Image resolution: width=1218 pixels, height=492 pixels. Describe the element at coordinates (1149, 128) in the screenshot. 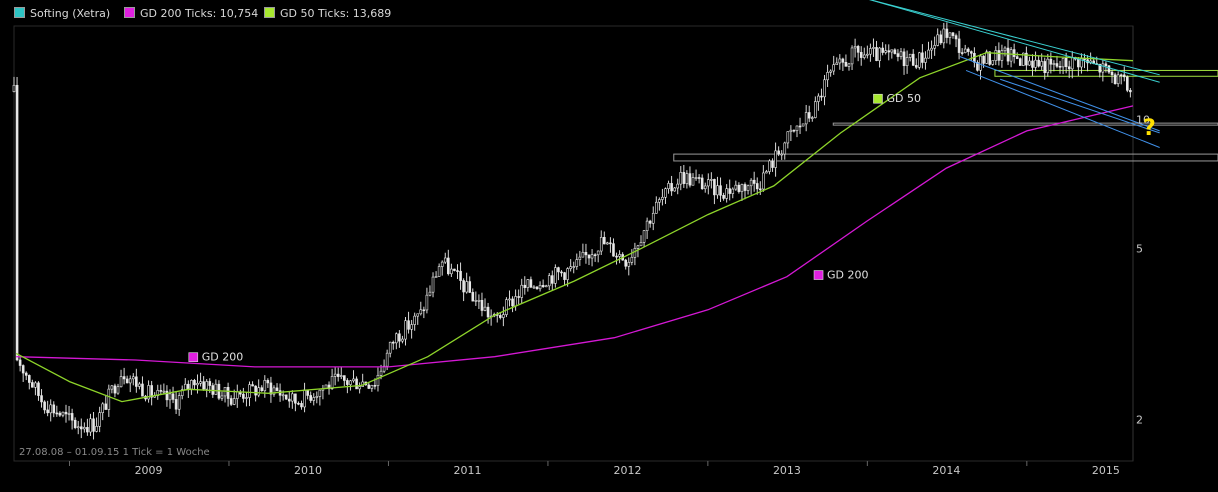

I see `question-mark: ?` at that location.